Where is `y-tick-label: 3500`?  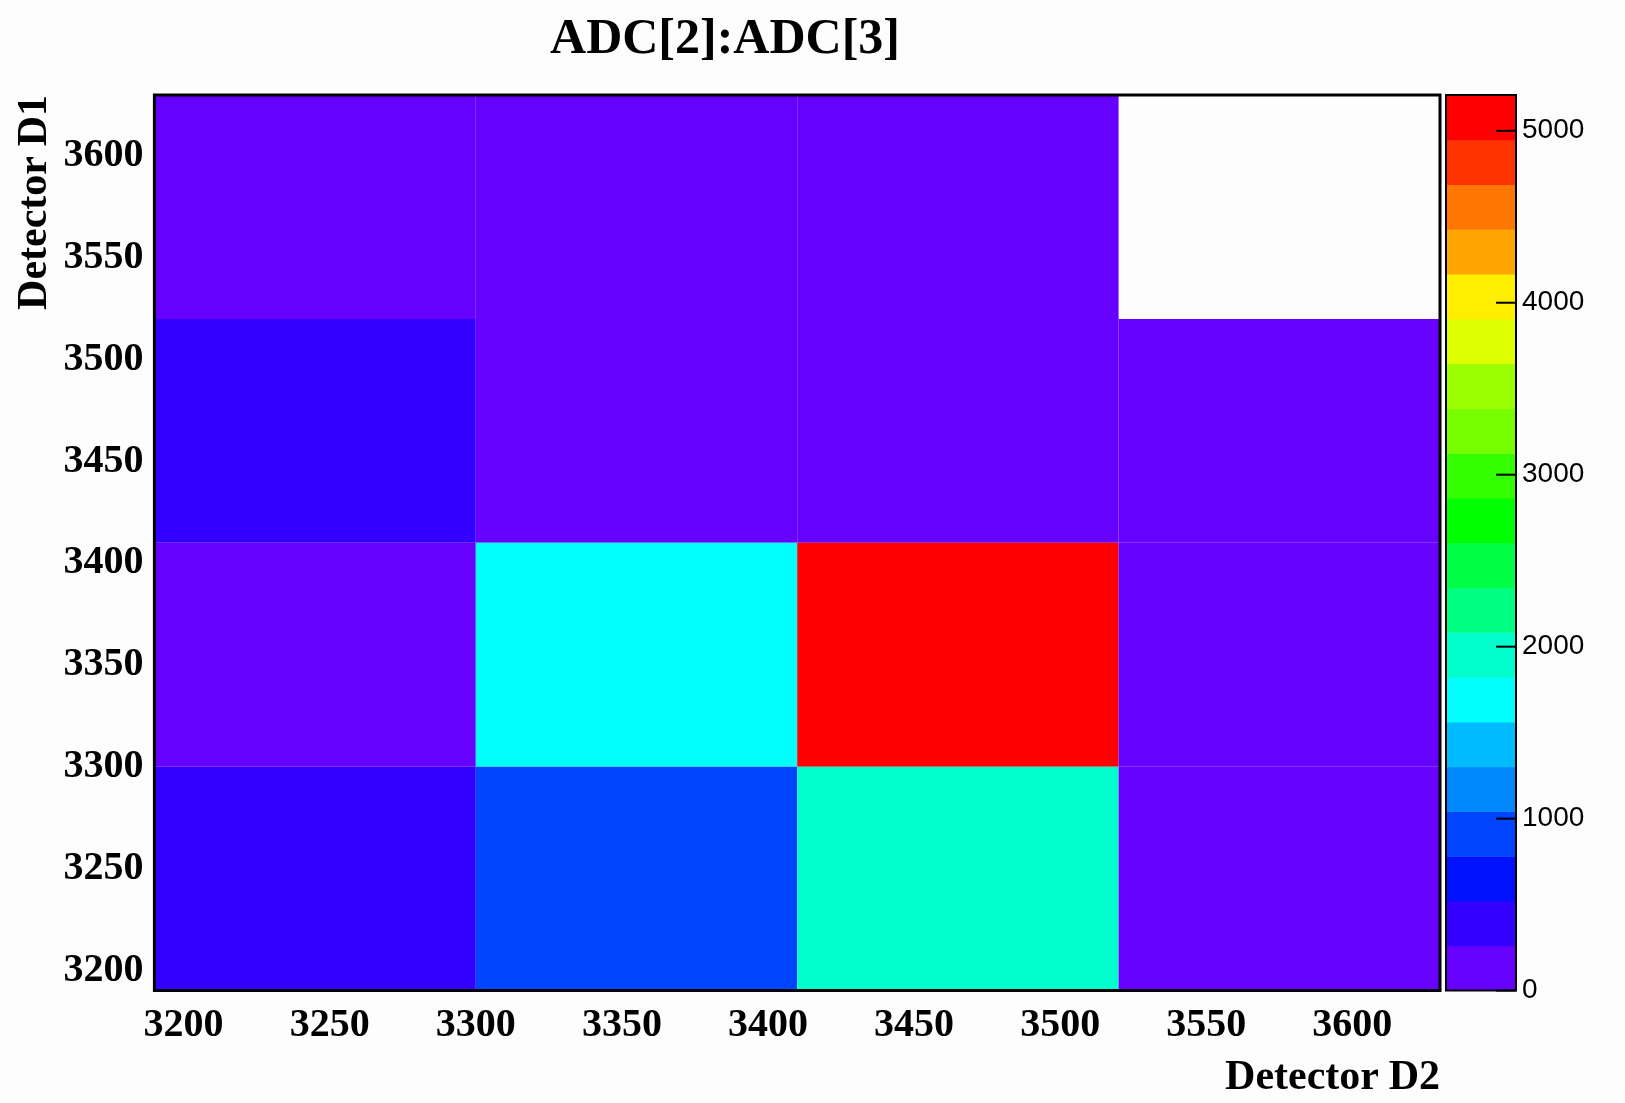
y-tick-label: 3500 is located at coordinates (103, 356).